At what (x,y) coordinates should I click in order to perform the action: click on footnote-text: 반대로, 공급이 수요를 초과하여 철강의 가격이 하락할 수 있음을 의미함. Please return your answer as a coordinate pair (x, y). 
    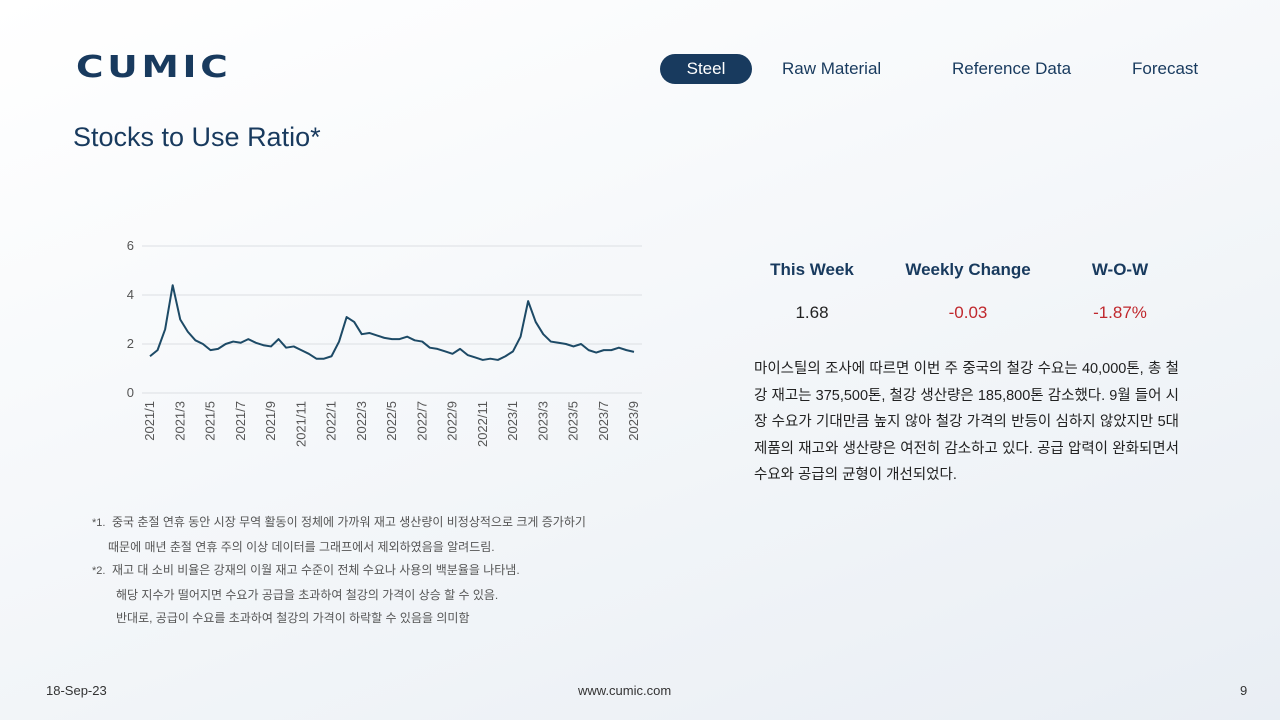
    Looking at the image, I should click on (293, 618).